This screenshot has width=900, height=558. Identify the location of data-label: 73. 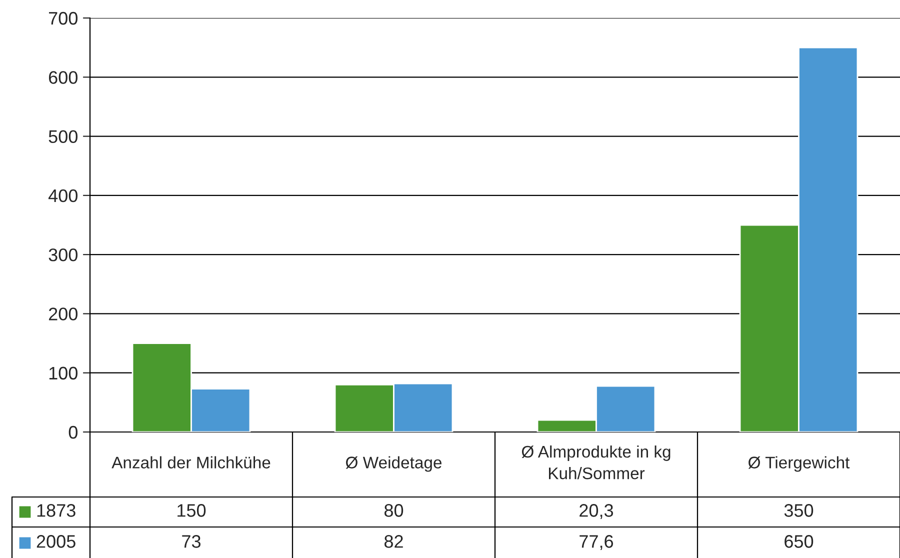
(191, 541).